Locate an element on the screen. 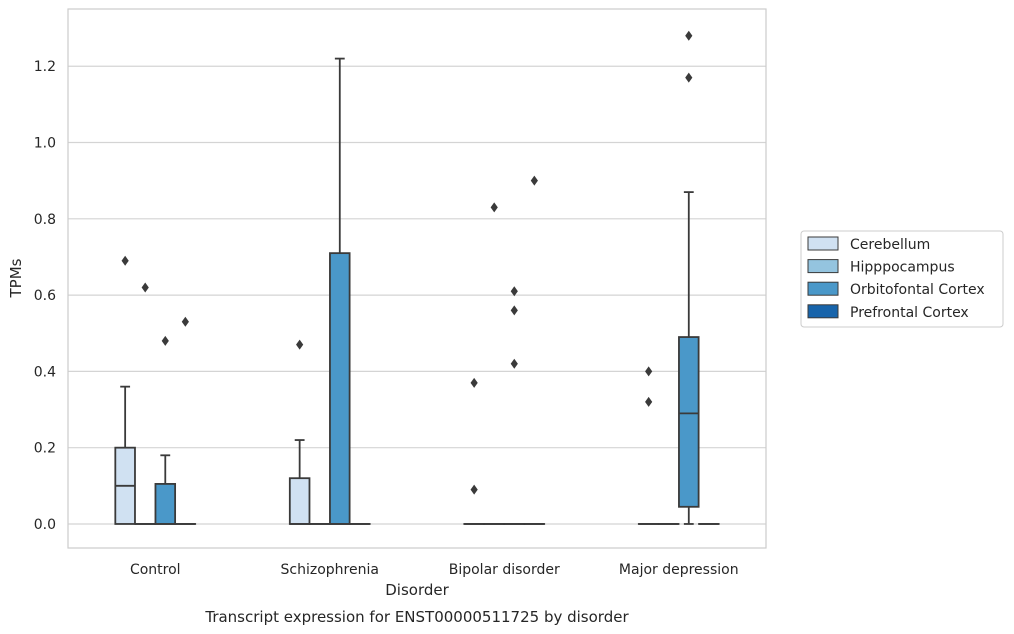  y-tick-label: 0.0 is located at coordinates (45, 525).